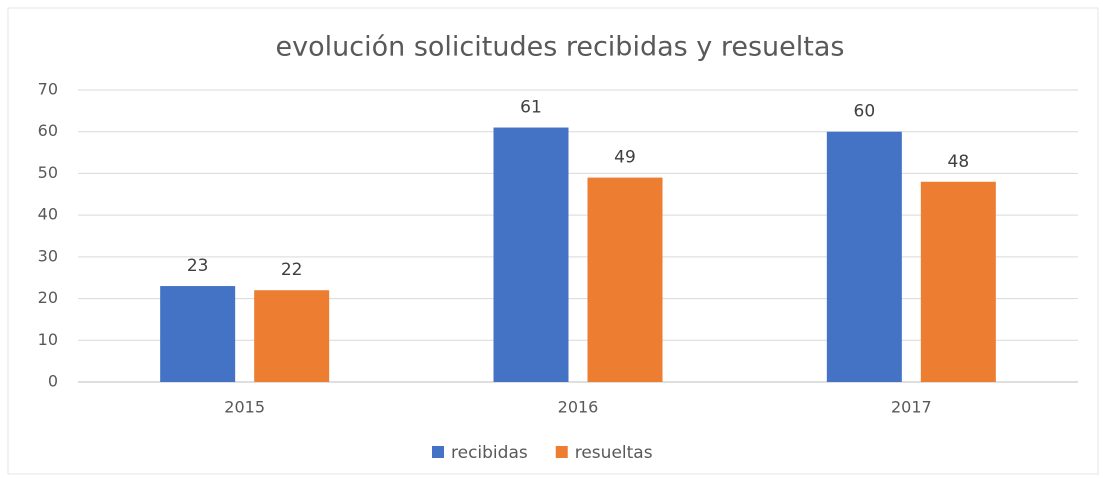 The width and height of the screenshot is (1103, 478). I want to click on x-tick-label: 2017, so click(911, 407).